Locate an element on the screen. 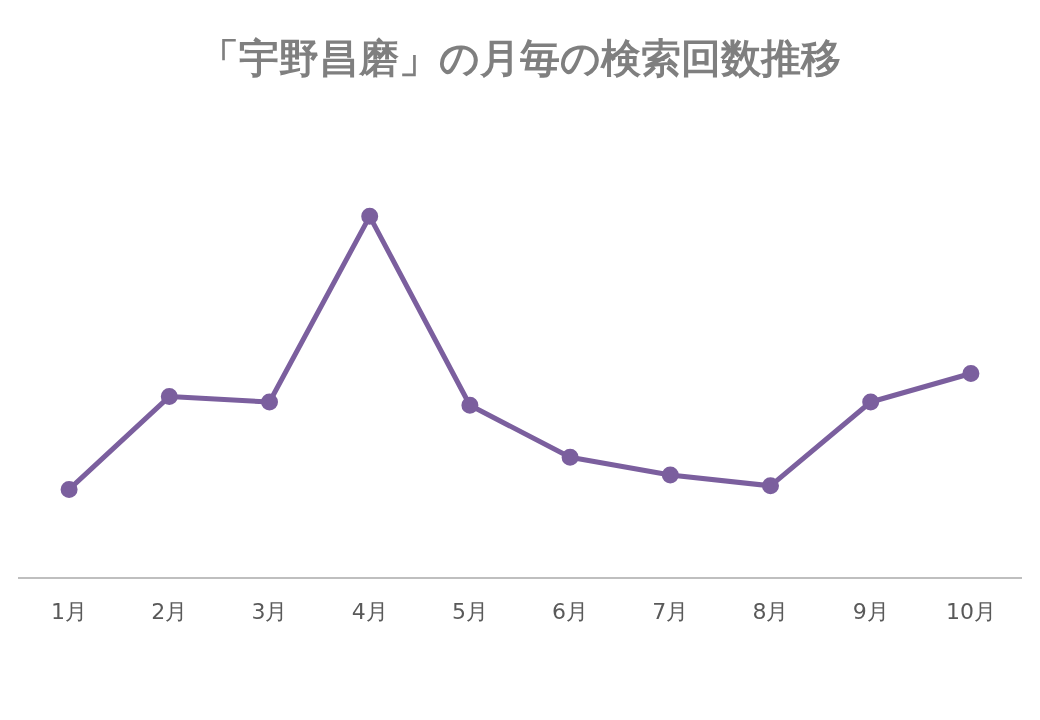 Image resolution: width=1040 pixels, height=720 pixels. x-tick-label: 3月 is located at coordinates (269, 611).